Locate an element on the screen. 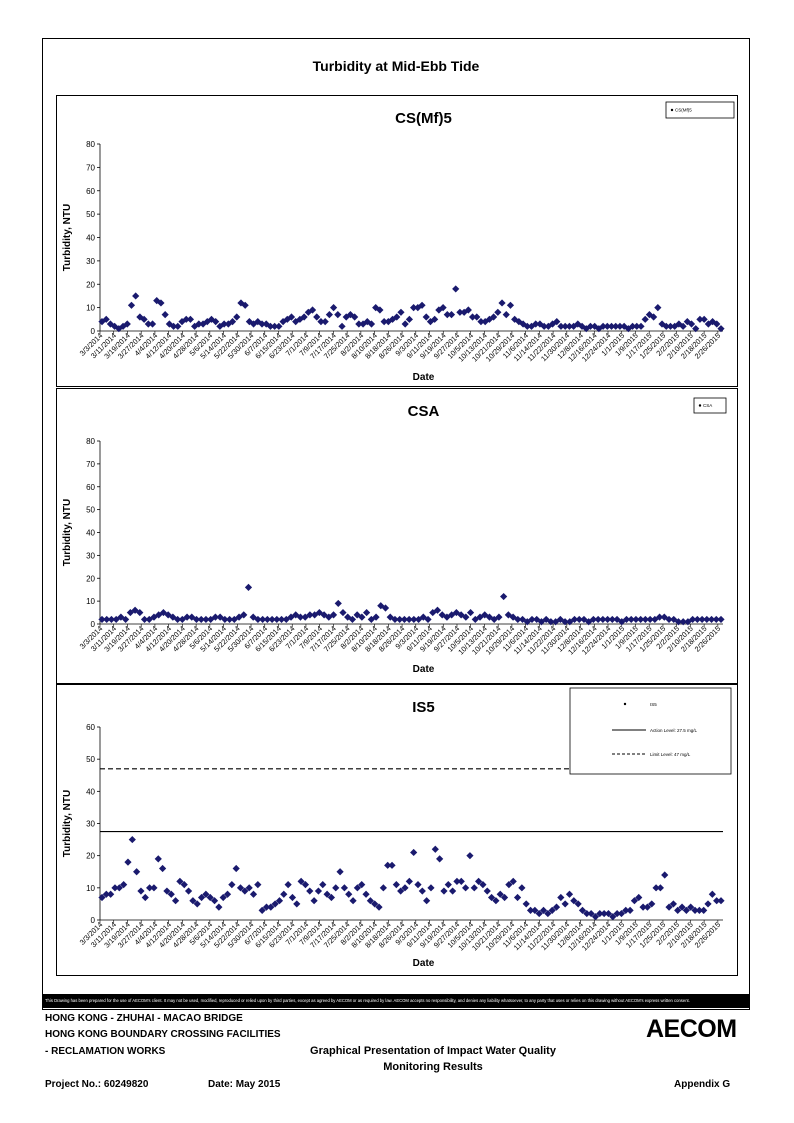  y-tick-label: 70 is located at coordinates (90, 167).